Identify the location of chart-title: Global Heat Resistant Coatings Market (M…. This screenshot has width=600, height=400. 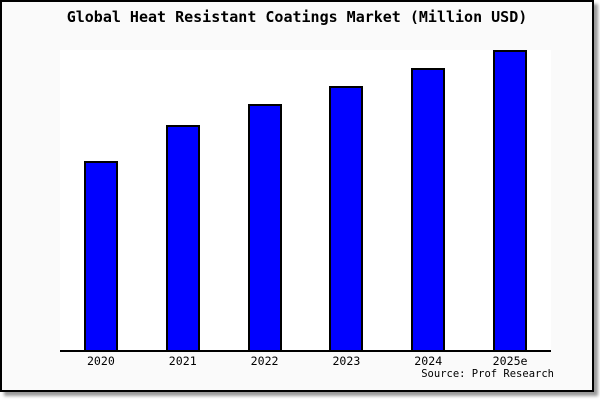
(297, 17).